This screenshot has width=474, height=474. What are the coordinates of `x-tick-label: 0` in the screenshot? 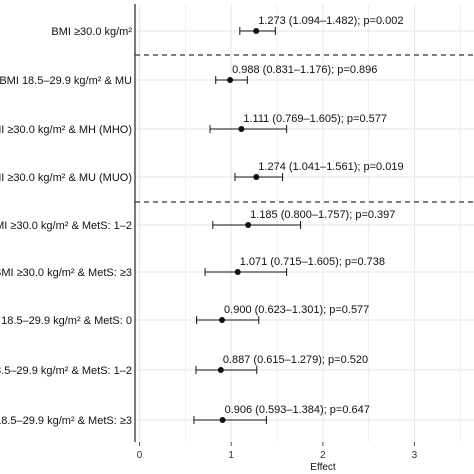 It's located at (140, 455).